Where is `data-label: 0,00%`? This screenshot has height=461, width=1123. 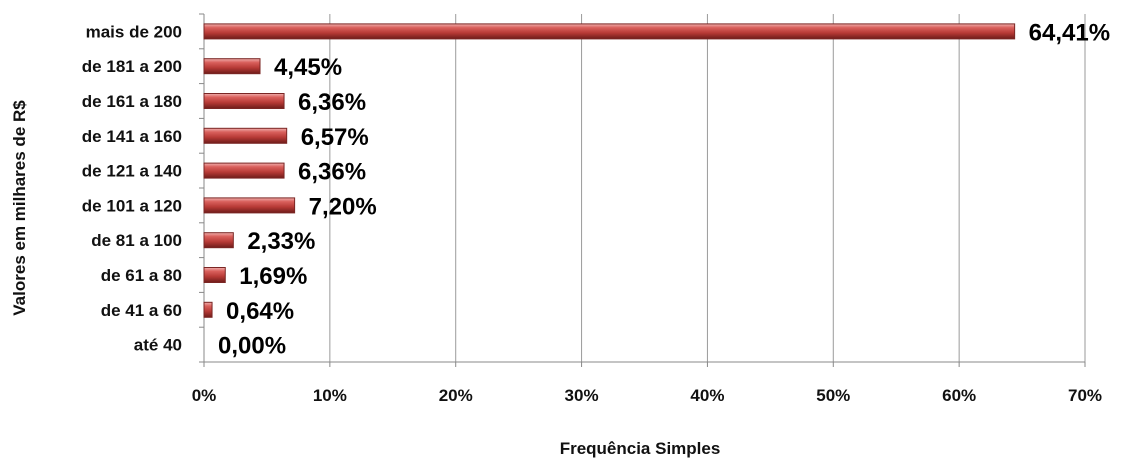
data-label: 0,00% is located at coordinates (252, 346).